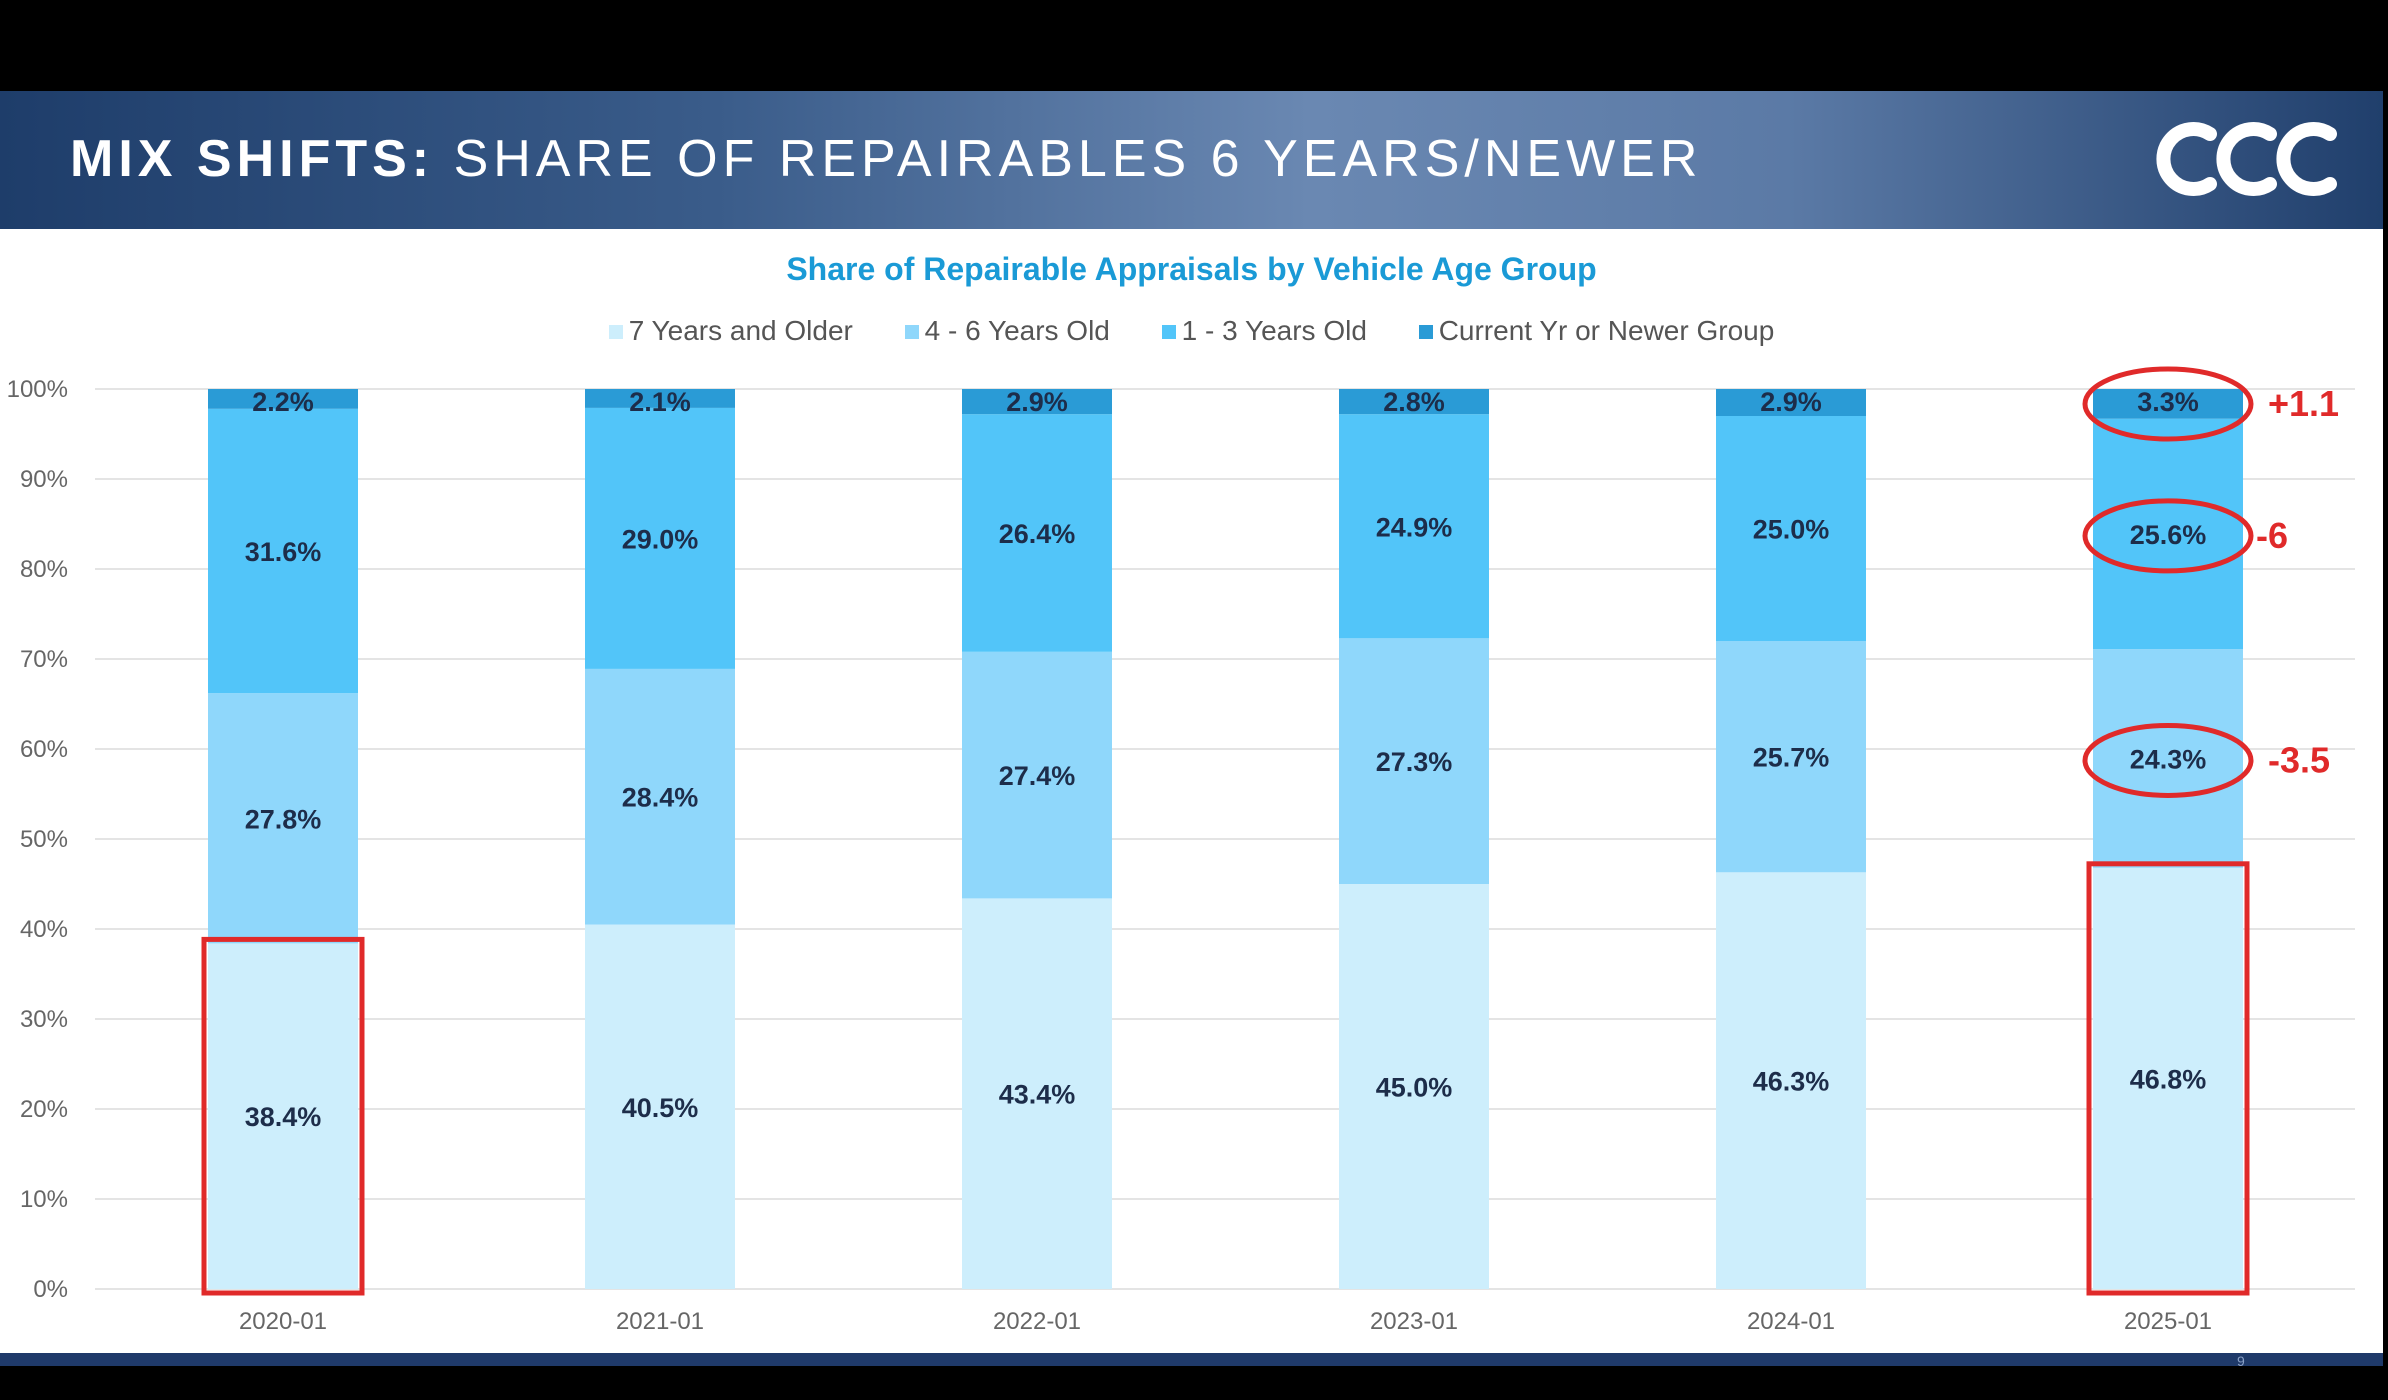 The width and height of the screenshot is (2388, 1400). I want to click on y-tick-label: 80%, so click(44, 569).